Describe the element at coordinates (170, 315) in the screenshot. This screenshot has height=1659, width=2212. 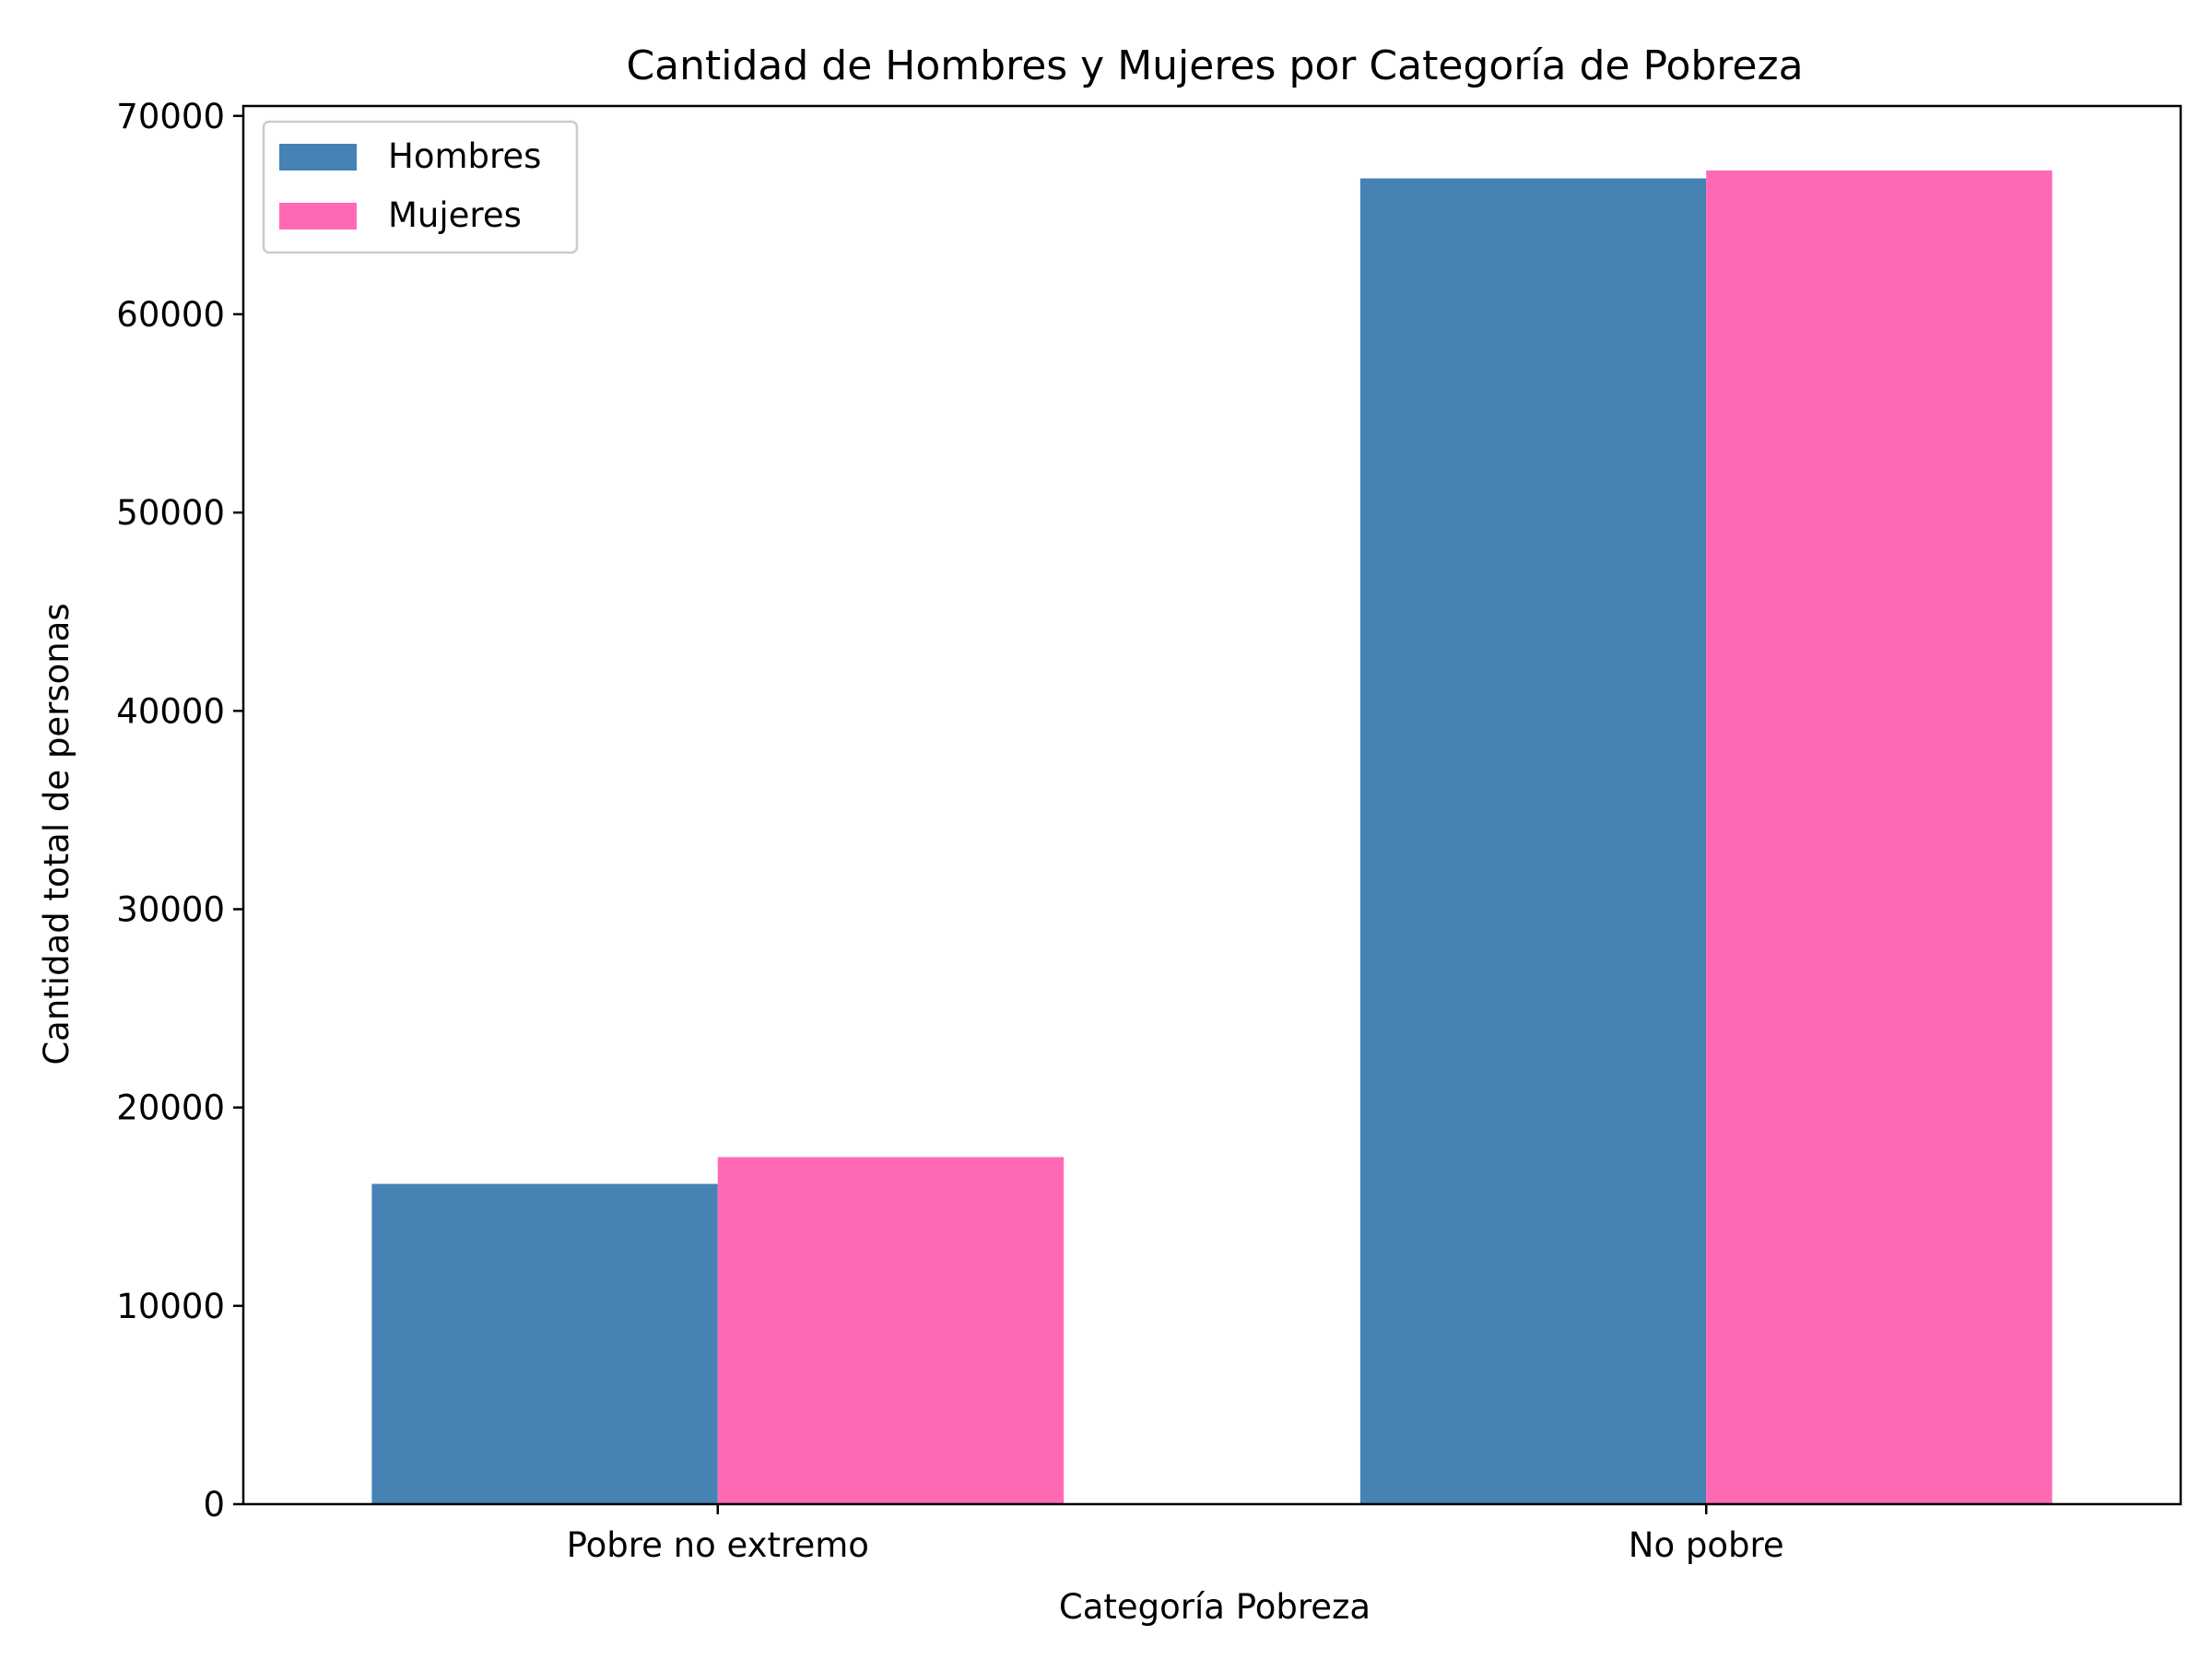
I see `y-tick-label: 60000` at that location.